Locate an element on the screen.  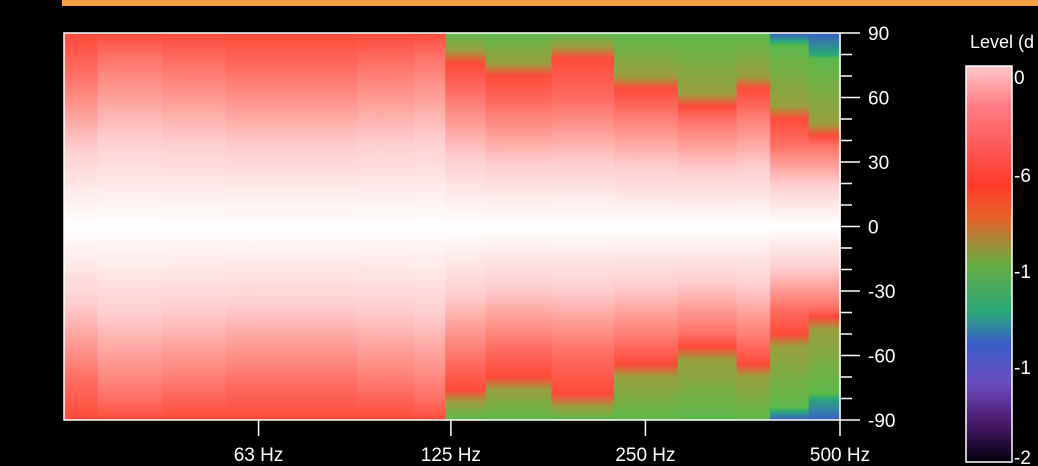
y-tick-label: -30 is located at coordinates (881, 292).